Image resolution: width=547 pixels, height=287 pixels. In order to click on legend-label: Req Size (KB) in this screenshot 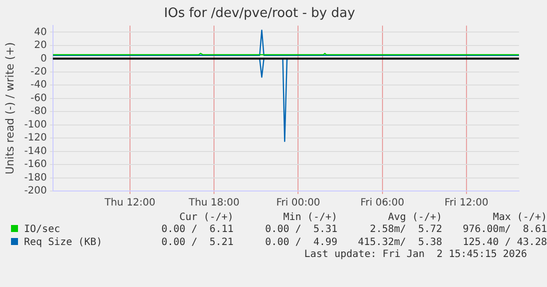, I will do `click(63, 242)`.